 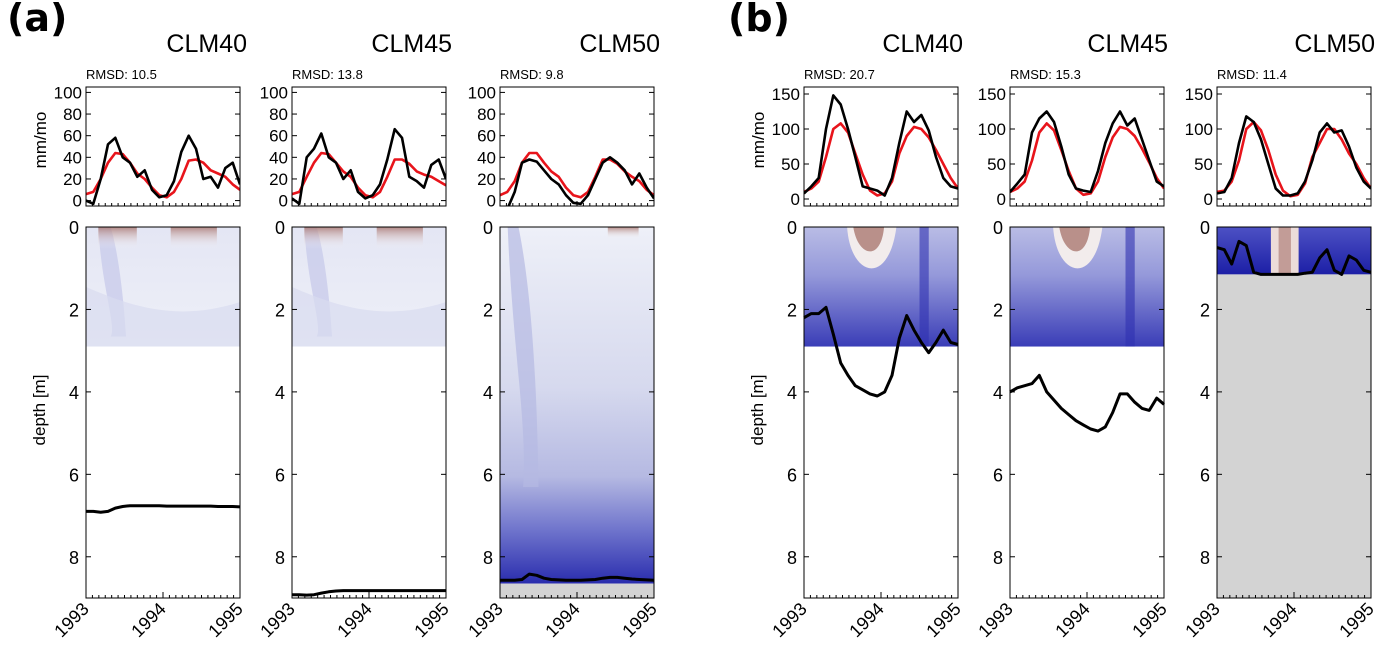 I want to click on panel-title: CLM50, so click(x=619, y=44).